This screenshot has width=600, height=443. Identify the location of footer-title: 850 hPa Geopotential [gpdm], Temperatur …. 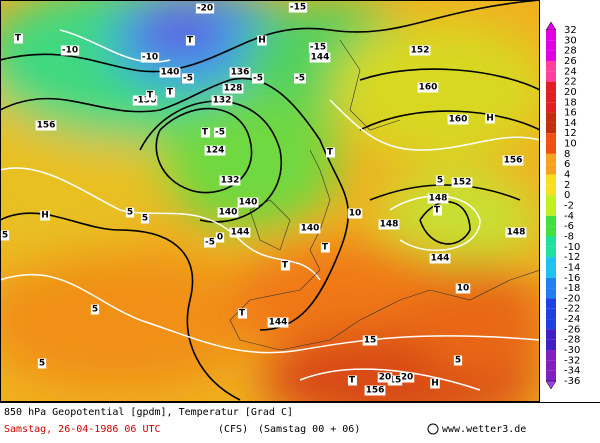
(148, 412).